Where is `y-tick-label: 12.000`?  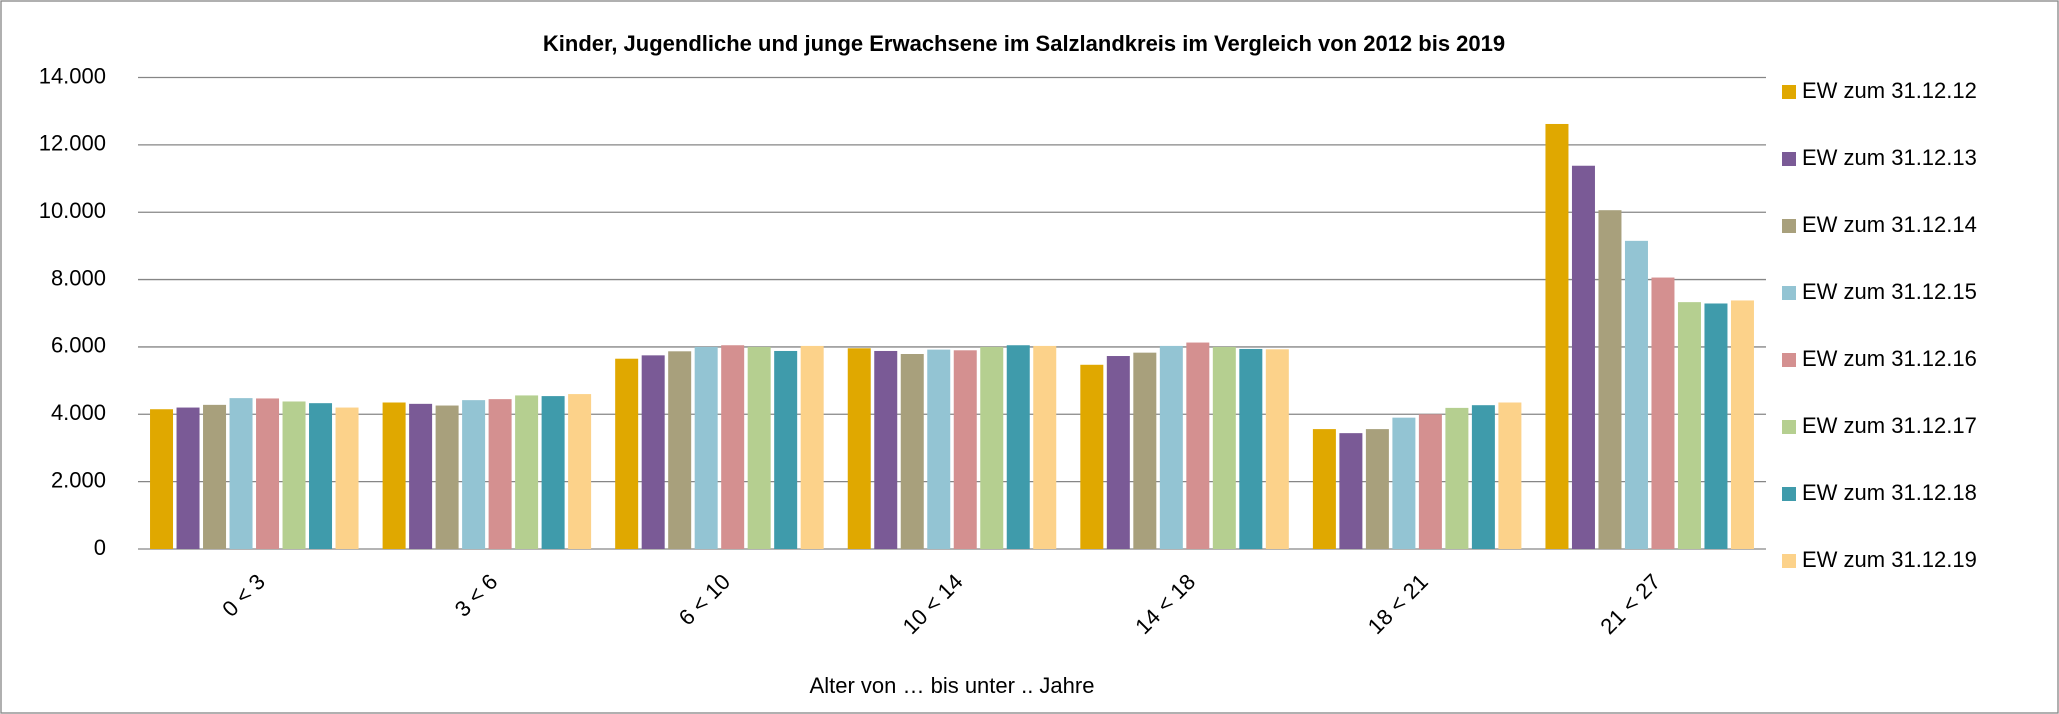 y-tick-label: 12.000 is located at coordinates (72, 143).